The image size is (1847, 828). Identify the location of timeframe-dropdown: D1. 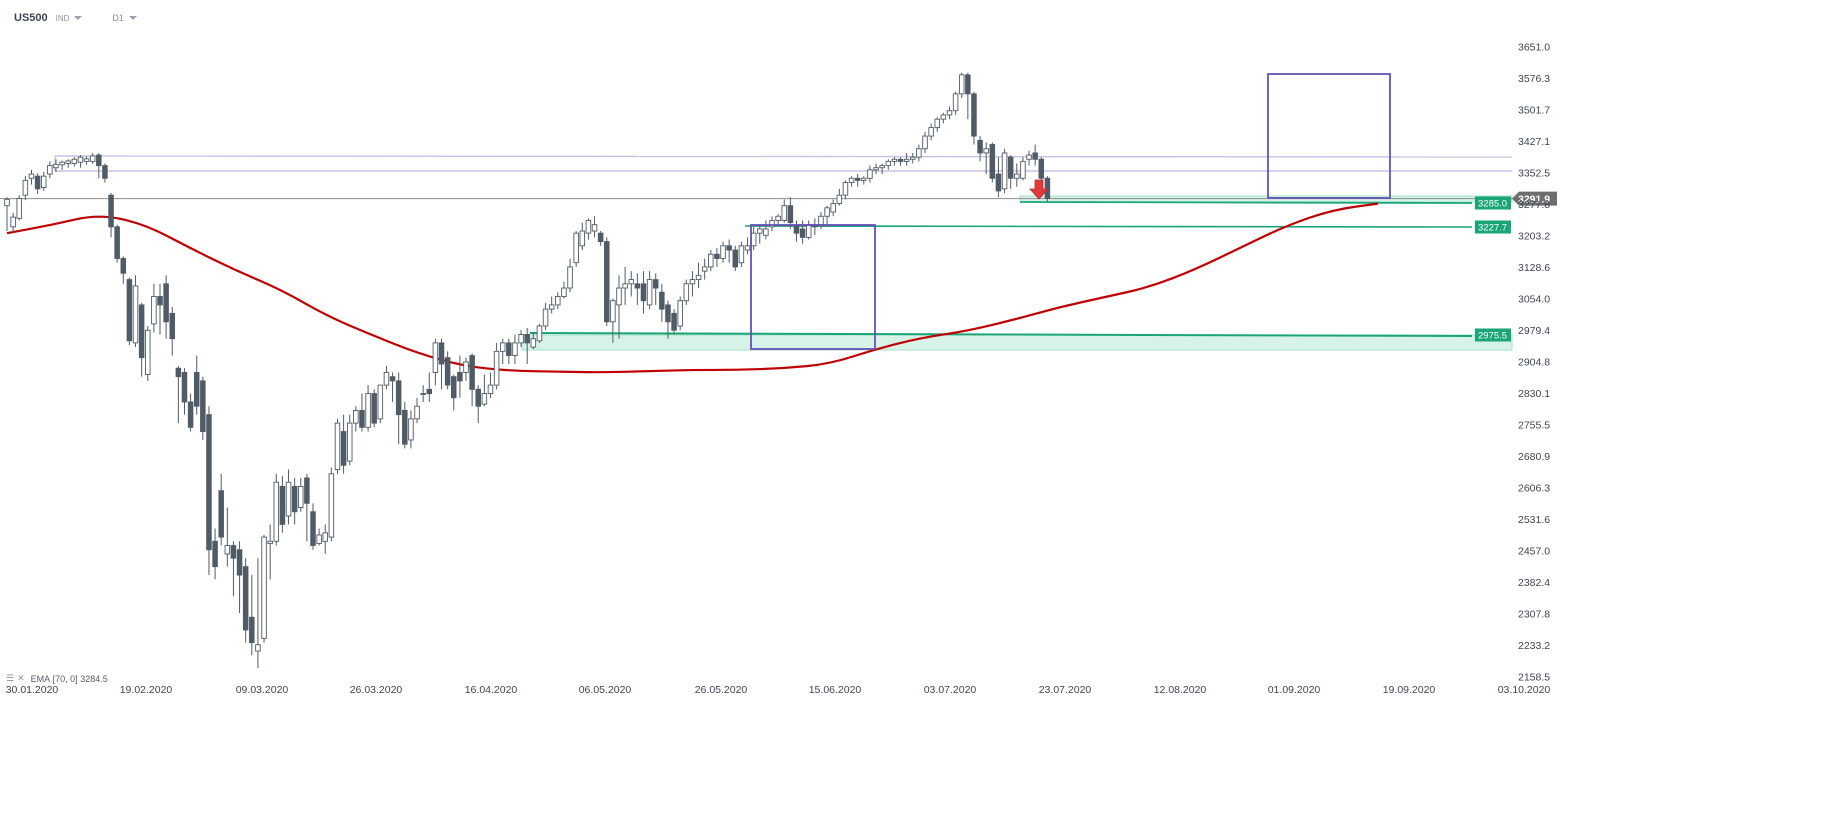
(124, 18).